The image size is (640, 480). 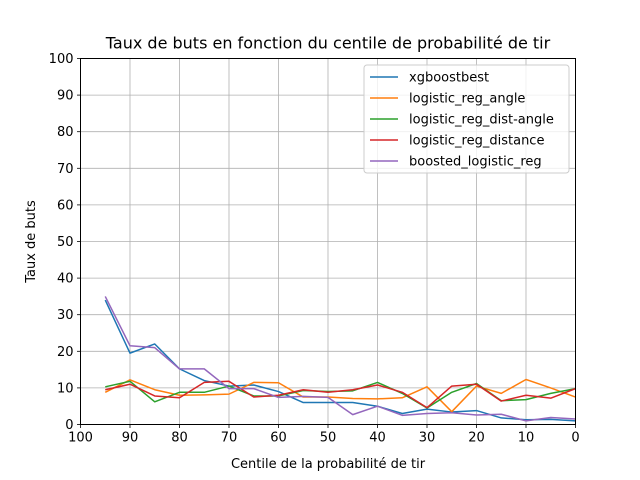 I want to click on legend-label: logistic_reg_dist-angle, so click(x=481, y=120).